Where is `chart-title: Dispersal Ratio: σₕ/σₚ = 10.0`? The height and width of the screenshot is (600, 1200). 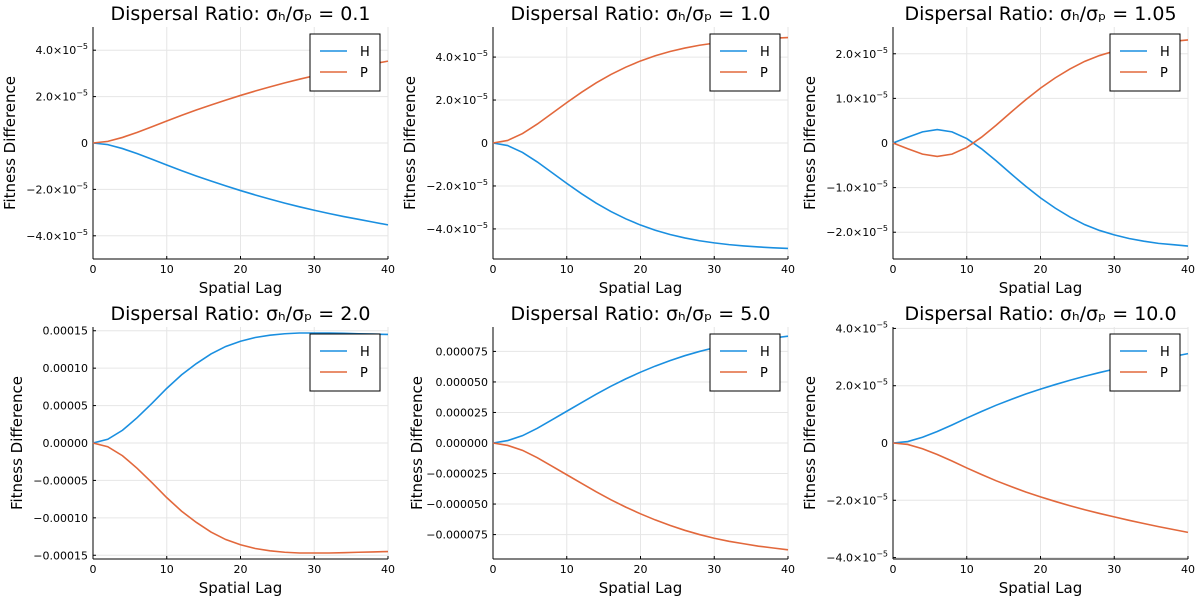
chart-title: Dispersal Ratio: σₕ/σₚ = 10.0 is located at coordinates (1040, 314).